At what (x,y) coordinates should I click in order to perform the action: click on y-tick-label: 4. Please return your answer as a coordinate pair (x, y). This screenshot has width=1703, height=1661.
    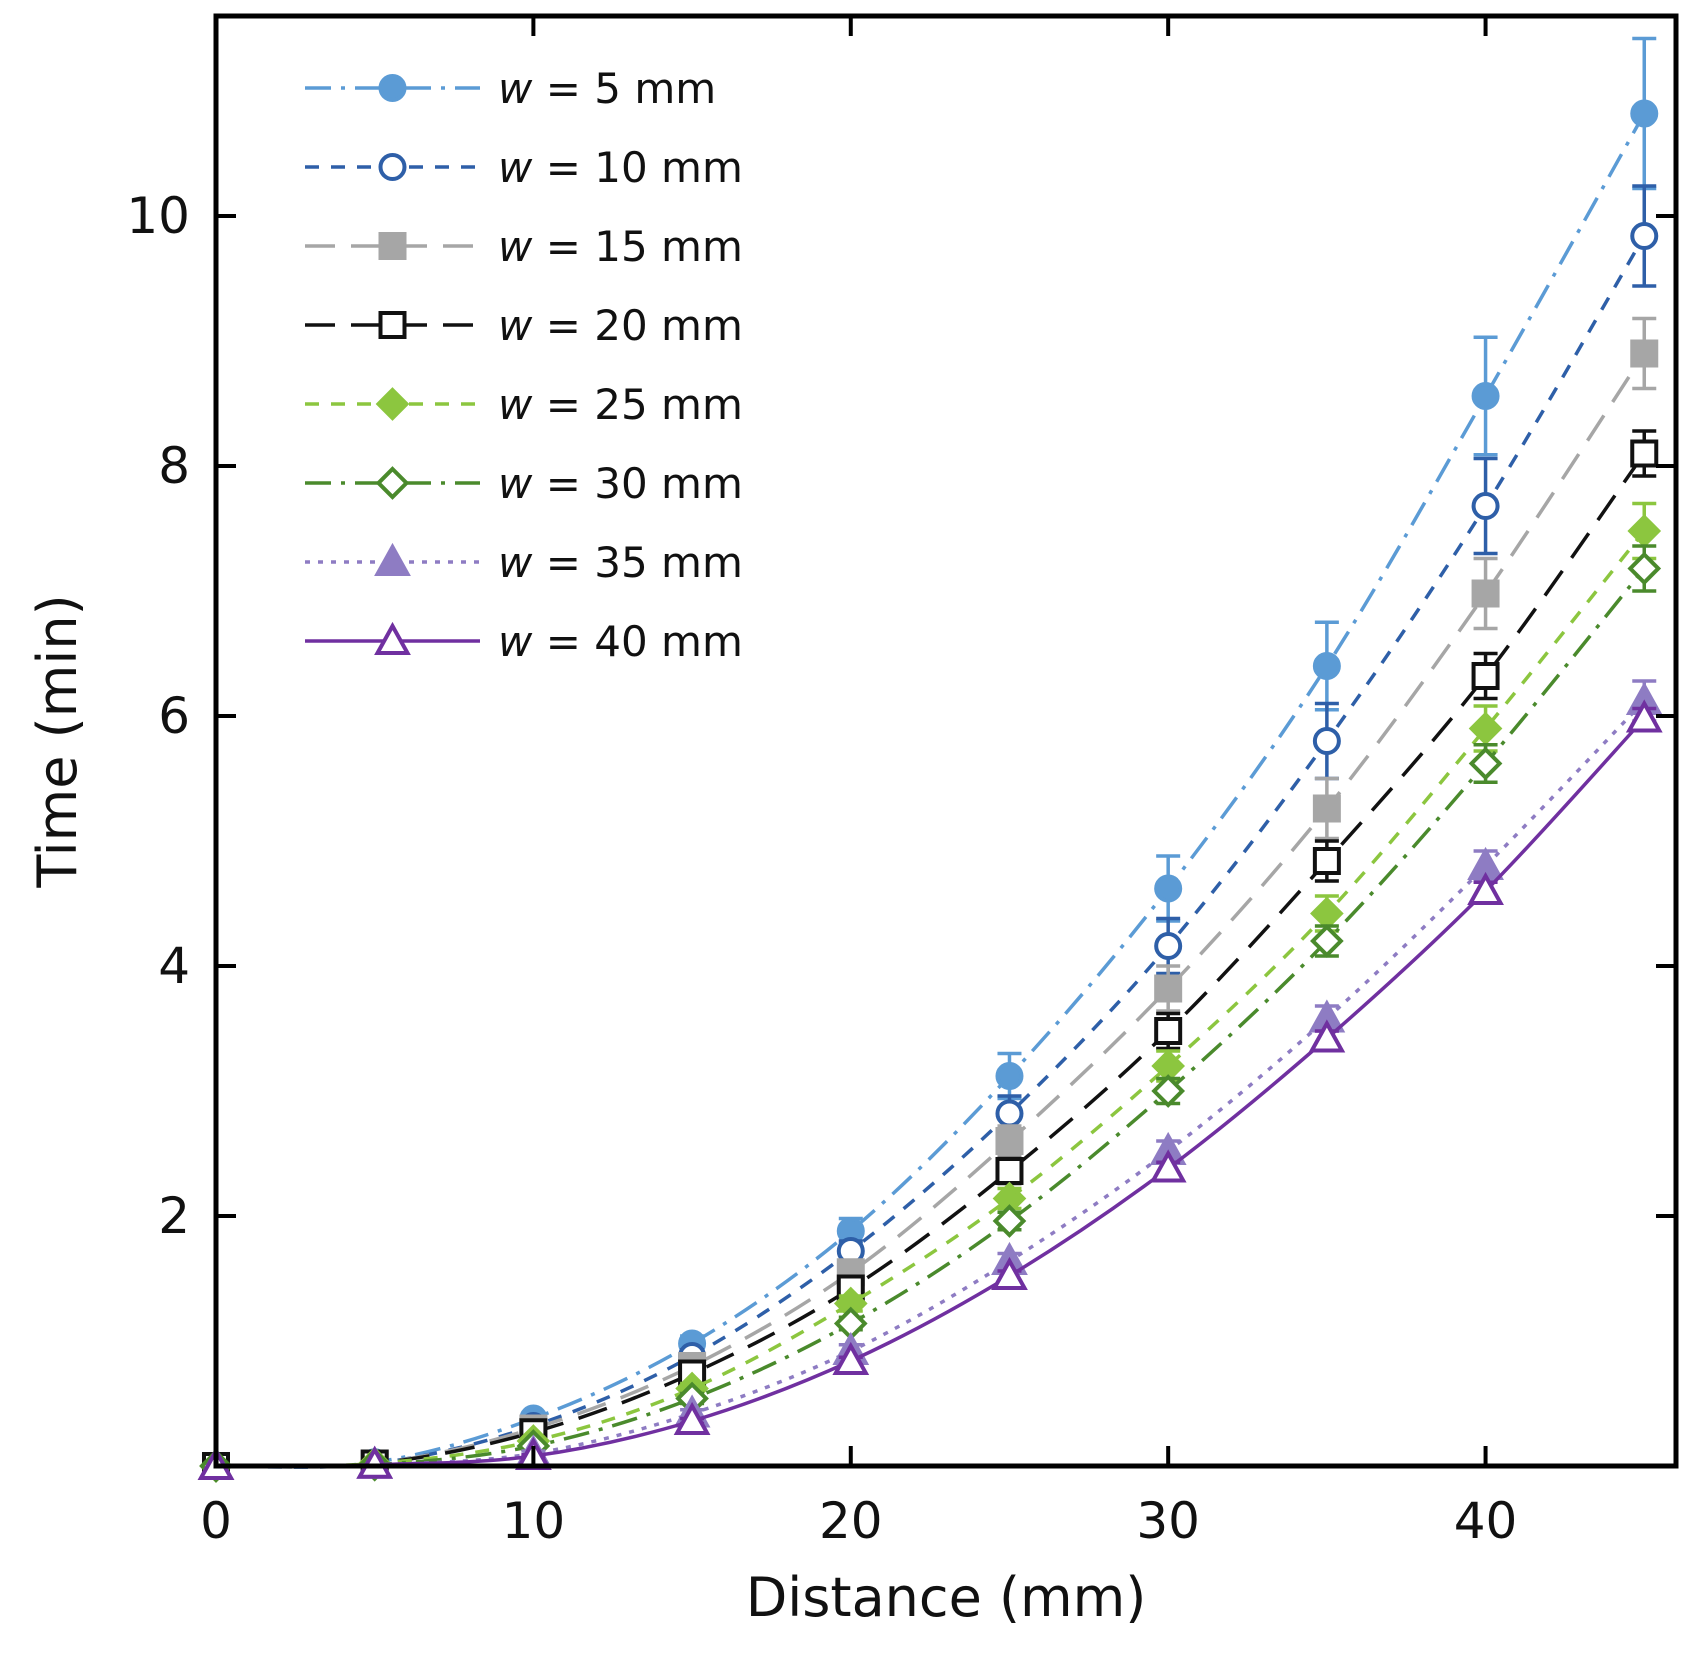
    Looking at the image, I should click on (174, 966).